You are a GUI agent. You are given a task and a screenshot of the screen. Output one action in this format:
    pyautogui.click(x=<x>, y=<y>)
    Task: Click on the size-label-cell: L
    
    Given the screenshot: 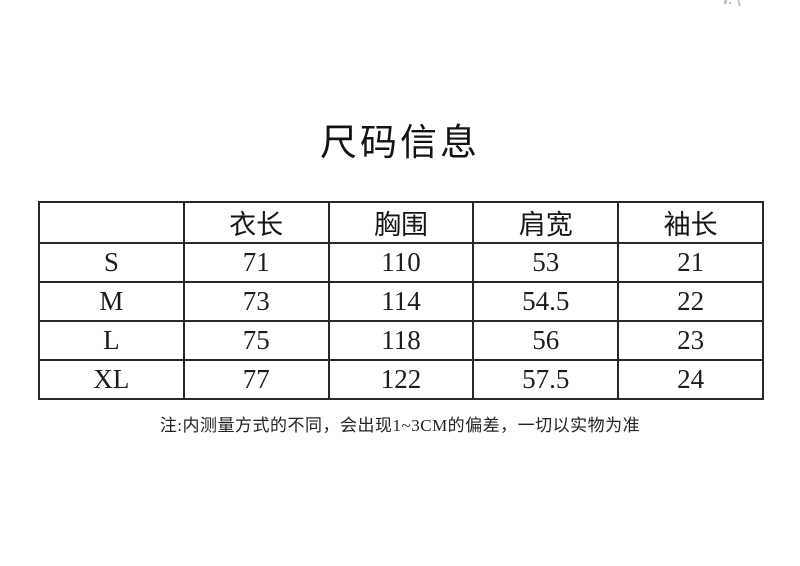 What is the action you would take?
    pyautogui.click(x=111, y=340)
    